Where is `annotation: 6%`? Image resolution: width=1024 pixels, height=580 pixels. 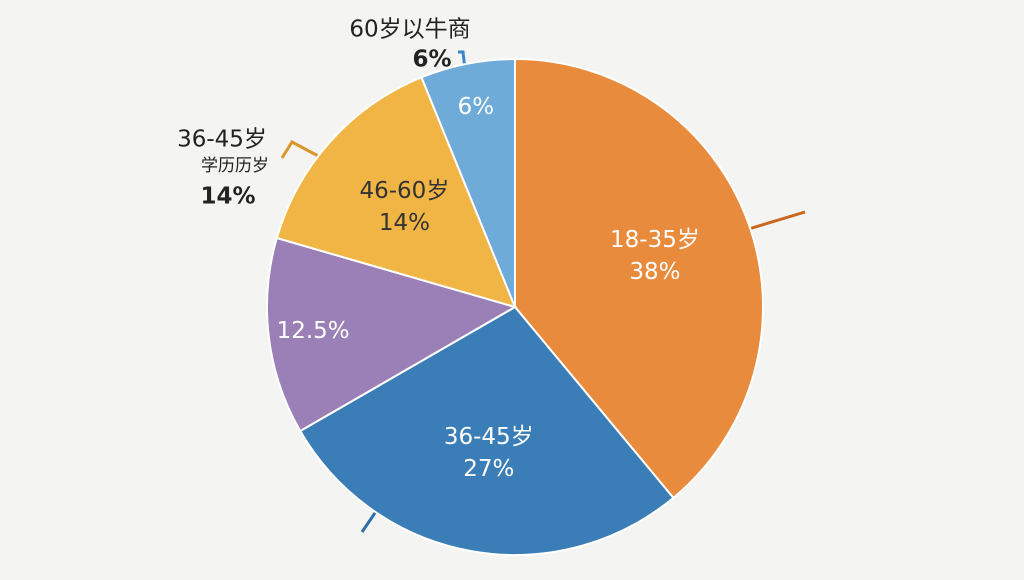
annotation: 6% is located at coordinates (431, 60).